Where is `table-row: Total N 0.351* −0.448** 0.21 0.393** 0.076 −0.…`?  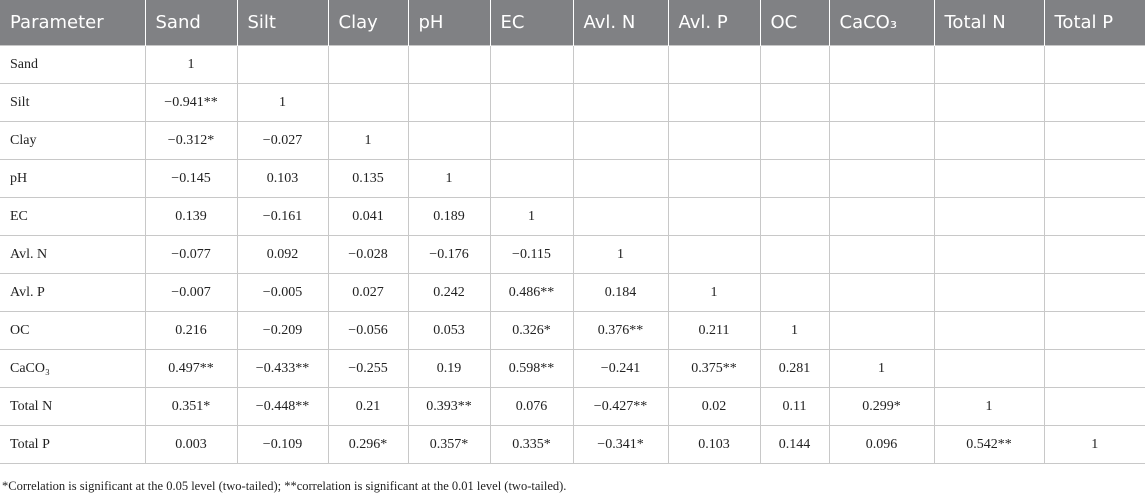
table-row: Total N 0.351* −0.448** 0.21 0.393** 0.076 −0.… is located at coordinates (572, 406).